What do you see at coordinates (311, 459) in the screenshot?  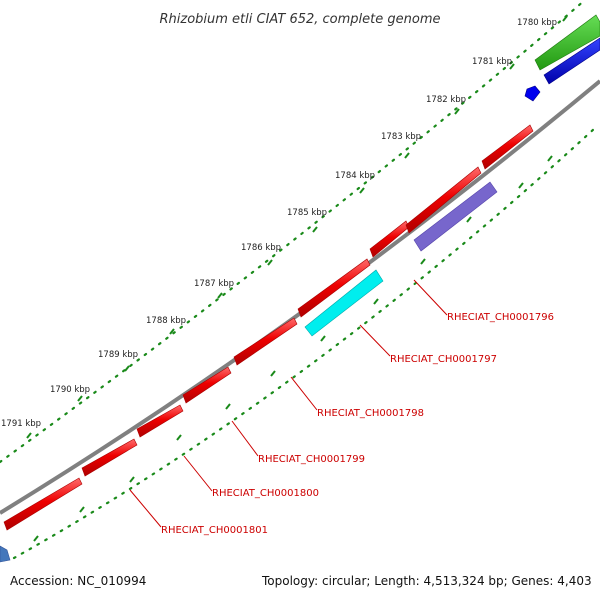 I see `gene-label: RHECIAT_CH0001799` at bounding box center [311, 459].